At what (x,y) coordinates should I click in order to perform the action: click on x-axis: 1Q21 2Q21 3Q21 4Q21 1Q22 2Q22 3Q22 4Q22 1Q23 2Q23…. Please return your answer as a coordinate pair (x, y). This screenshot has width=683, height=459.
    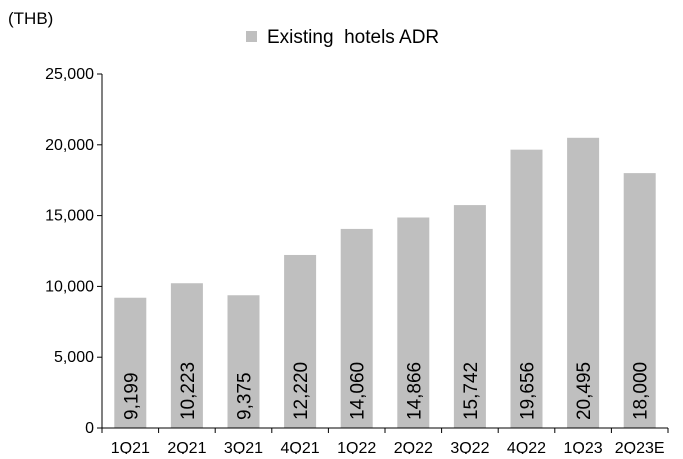
    Looking at the image, I should click on (385, 442).